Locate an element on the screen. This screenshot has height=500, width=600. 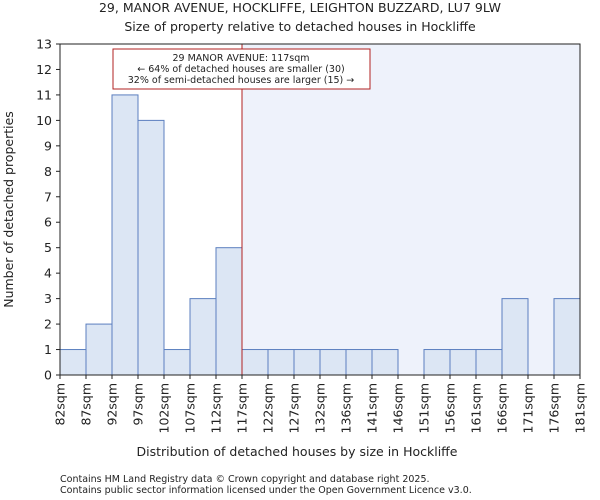
y-tick-label: 6 is located at coordinates (48, 222).